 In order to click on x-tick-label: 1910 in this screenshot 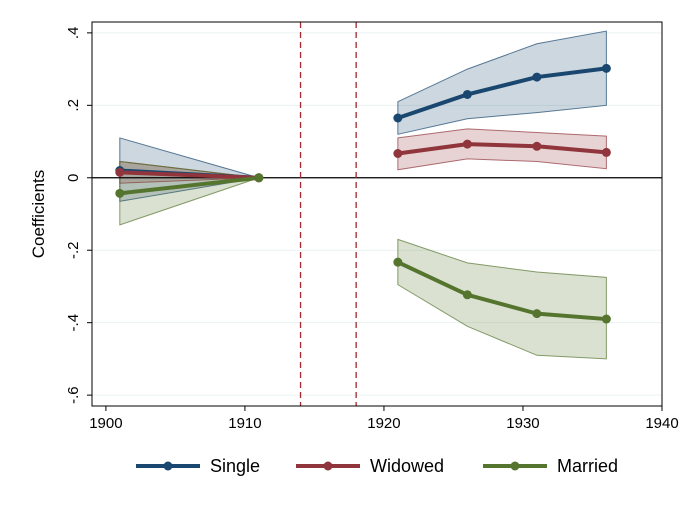, I will do `click(244, 423)`.